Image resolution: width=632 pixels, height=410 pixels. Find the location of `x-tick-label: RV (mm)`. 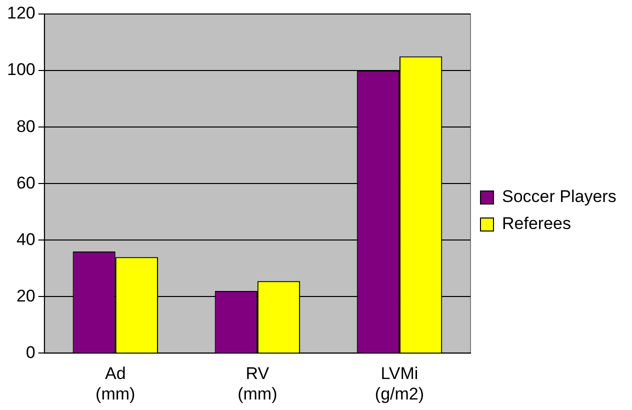

x-tick-label: RV (mm) is located at coordinates (258, 384).